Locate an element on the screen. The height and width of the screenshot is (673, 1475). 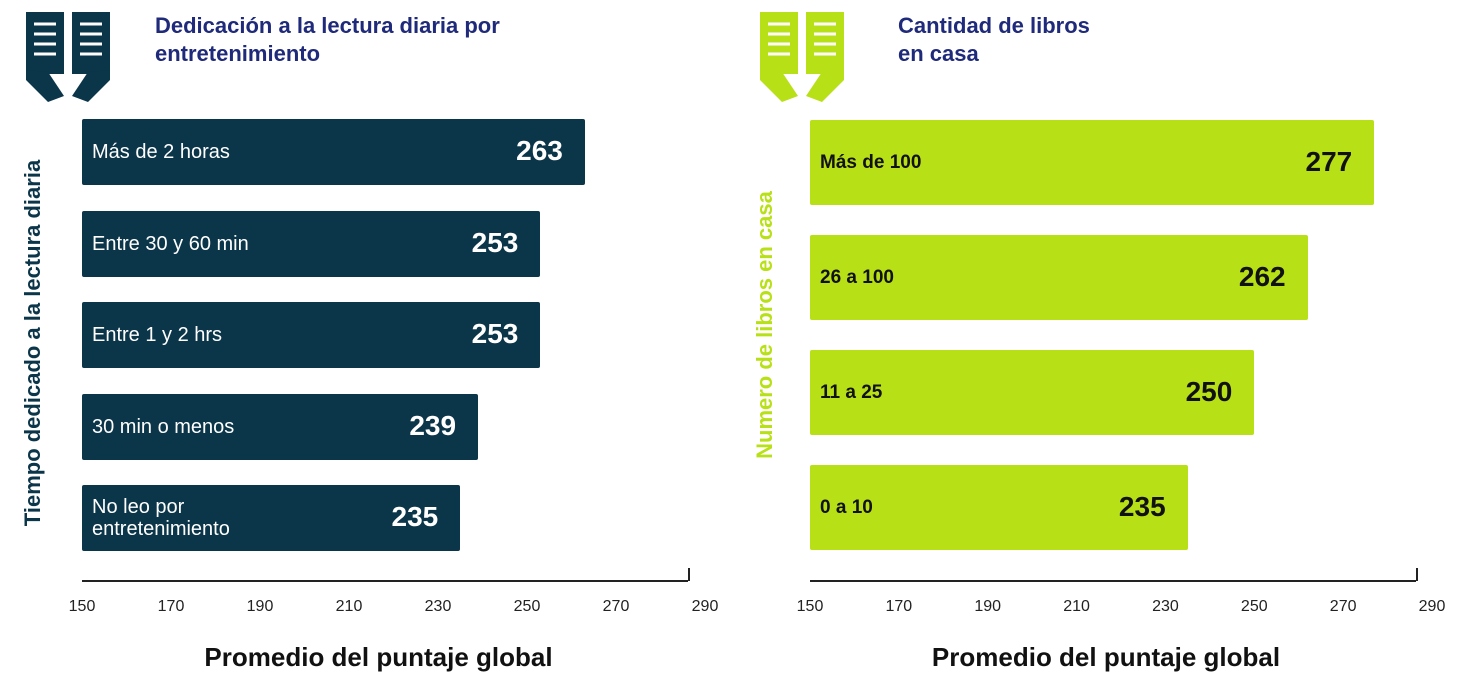
value-label: 250 is located at coordinates (1209, 391).